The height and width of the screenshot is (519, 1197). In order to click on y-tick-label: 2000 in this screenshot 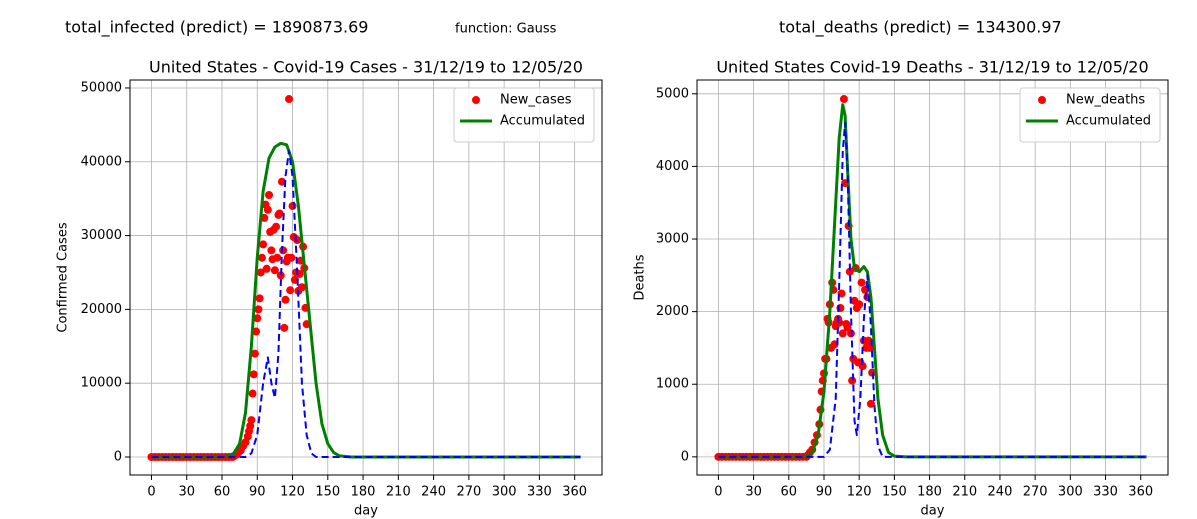, I will do `click(672, 311)`.